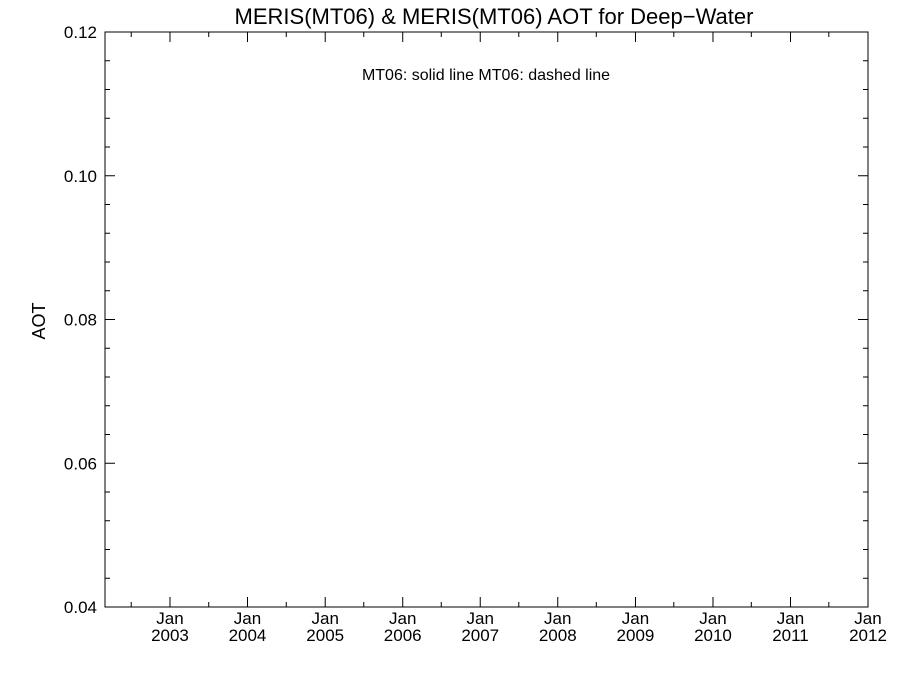  I want to click on y-tick-label: 0.12, so click(80, 32).